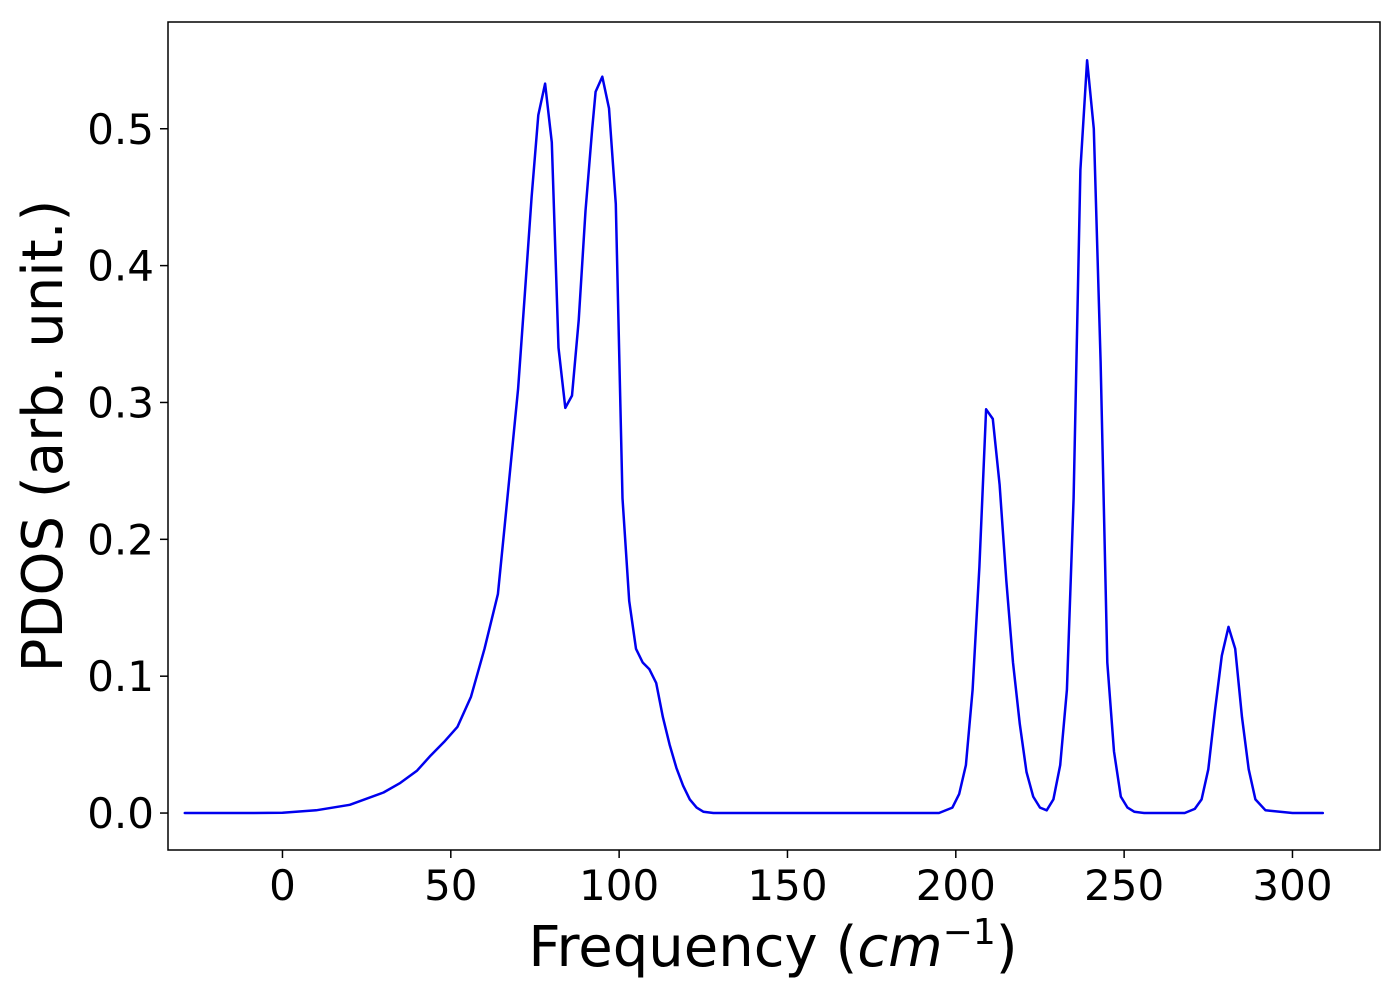 This screenshot has height=1000, width=1400. I want to click on x-tick-label: 50, so click(450, 885).